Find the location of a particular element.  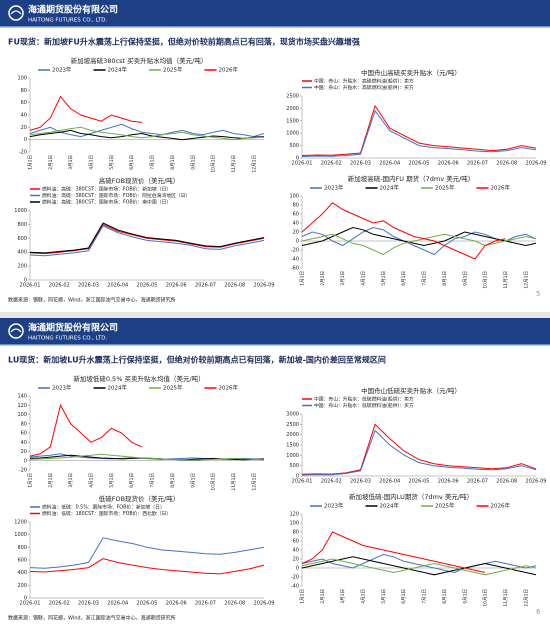

chart-title: 高硫FOB现货价（美元/吨） is located at coordinates (139, 180).